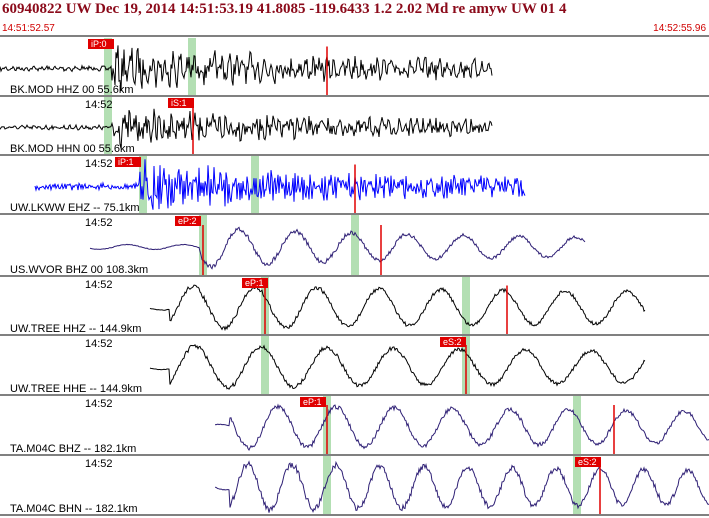 This screenshot has height=518, width=709. Describe the element at coordinates (73, 449) in the screenshot. I see `trace-label: TA.M04C BHZ -- 182.1km` at that location.